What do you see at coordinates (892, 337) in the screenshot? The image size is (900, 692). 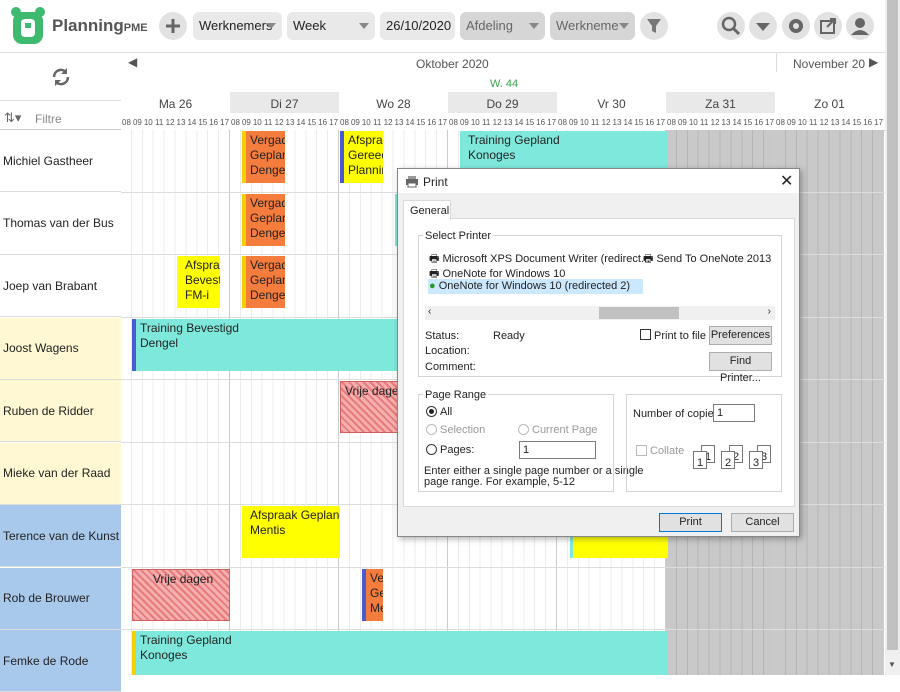 I see `scrollbar: ▼` at bounding box center [892, 337].